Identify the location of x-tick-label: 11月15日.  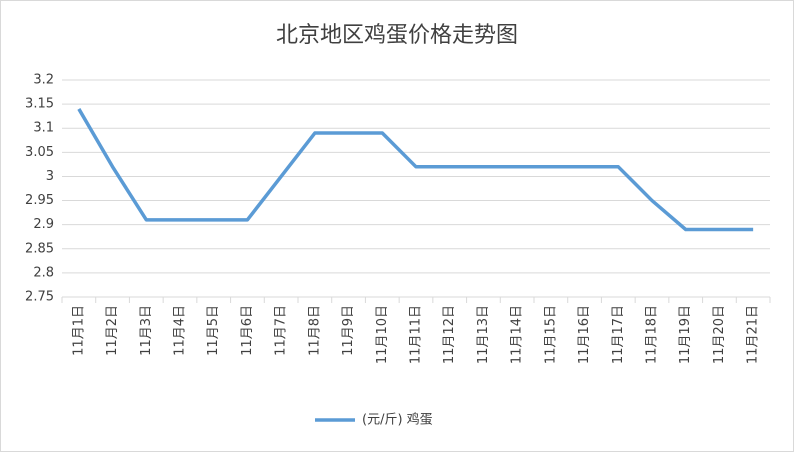
(550, 334).